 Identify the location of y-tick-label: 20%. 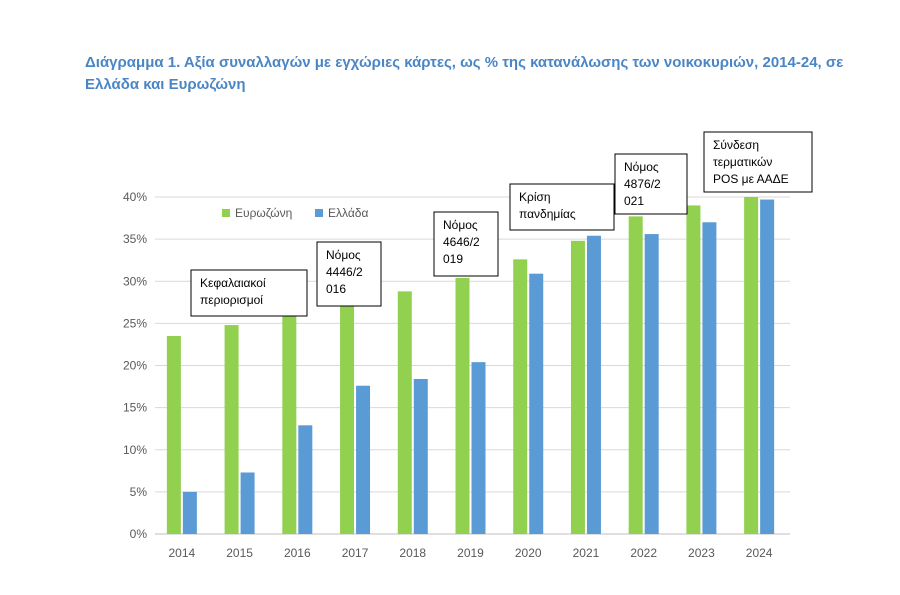
(135, 366).